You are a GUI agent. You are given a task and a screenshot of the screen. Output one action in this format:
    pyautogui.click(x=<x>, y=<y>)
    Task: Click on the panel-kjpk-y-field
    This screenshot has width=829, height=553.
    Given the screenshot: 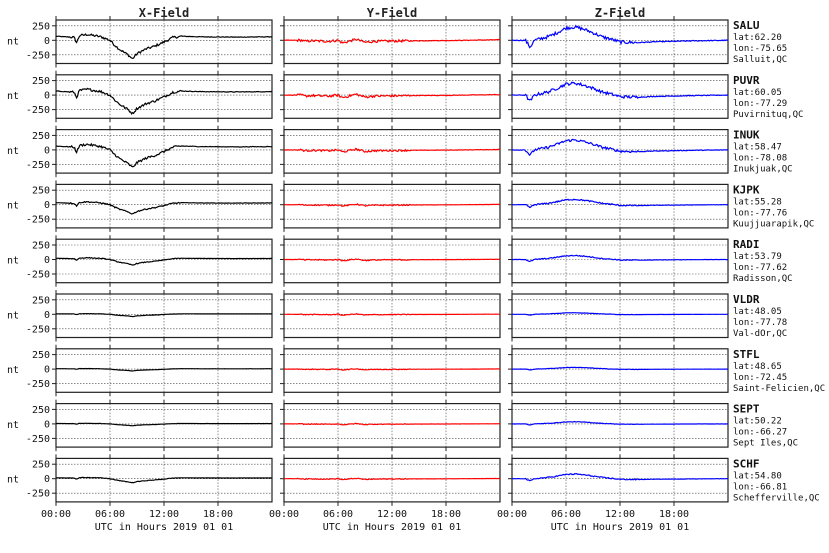 What is the action you would take?
    pyautogui.click(x=390, y=206)
    